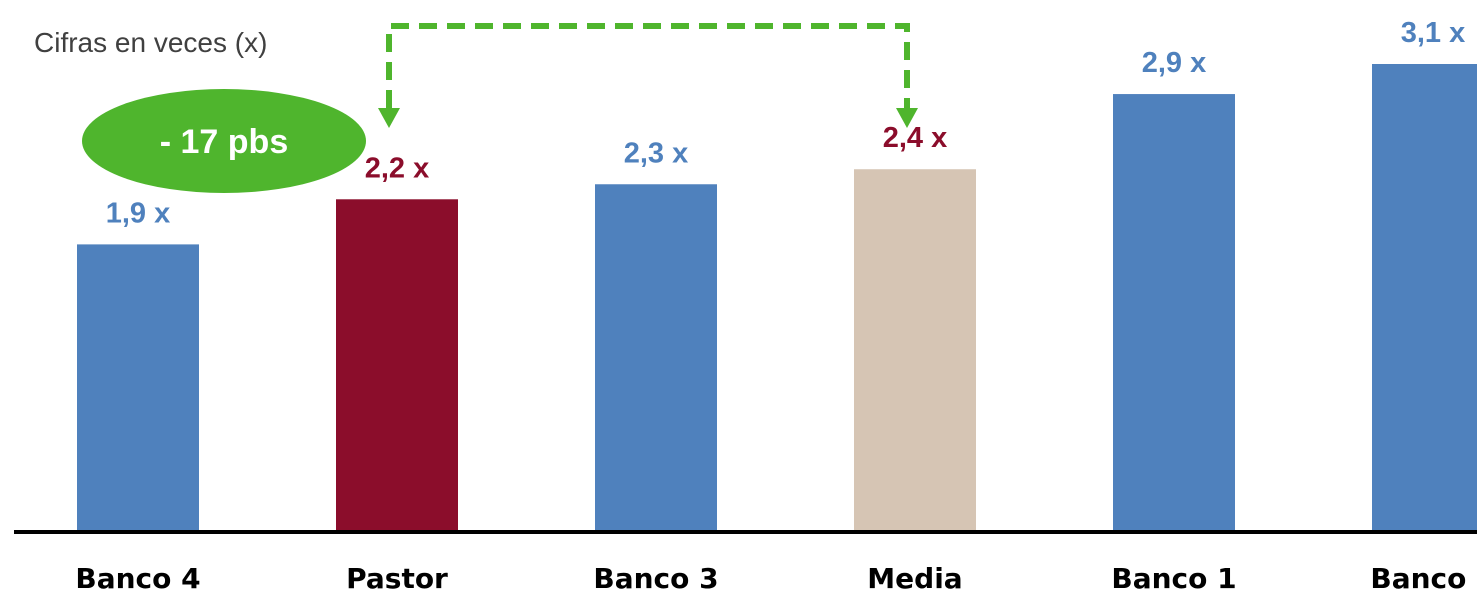 The image size is (1477, 599). What do you see at coordinates (138, 213) in the screenshot?
I see `value-label-banco-4: 1,9 x` at bounding box center [138, 213].